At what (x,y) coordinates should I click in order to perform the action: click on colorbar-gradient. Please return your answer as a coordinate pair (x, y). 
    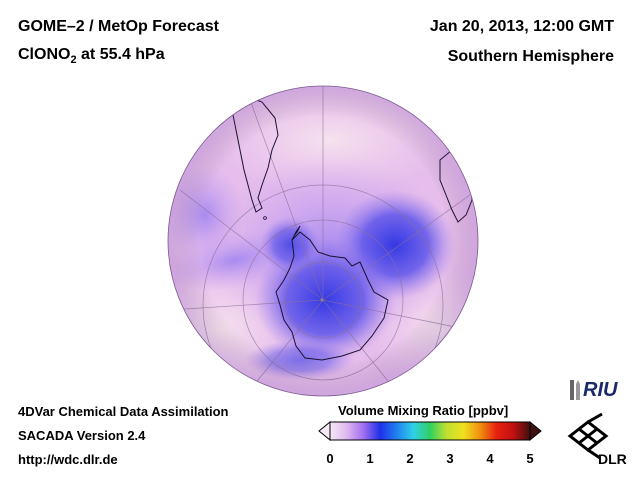
    Looking at the image, I should click on (430, 431).